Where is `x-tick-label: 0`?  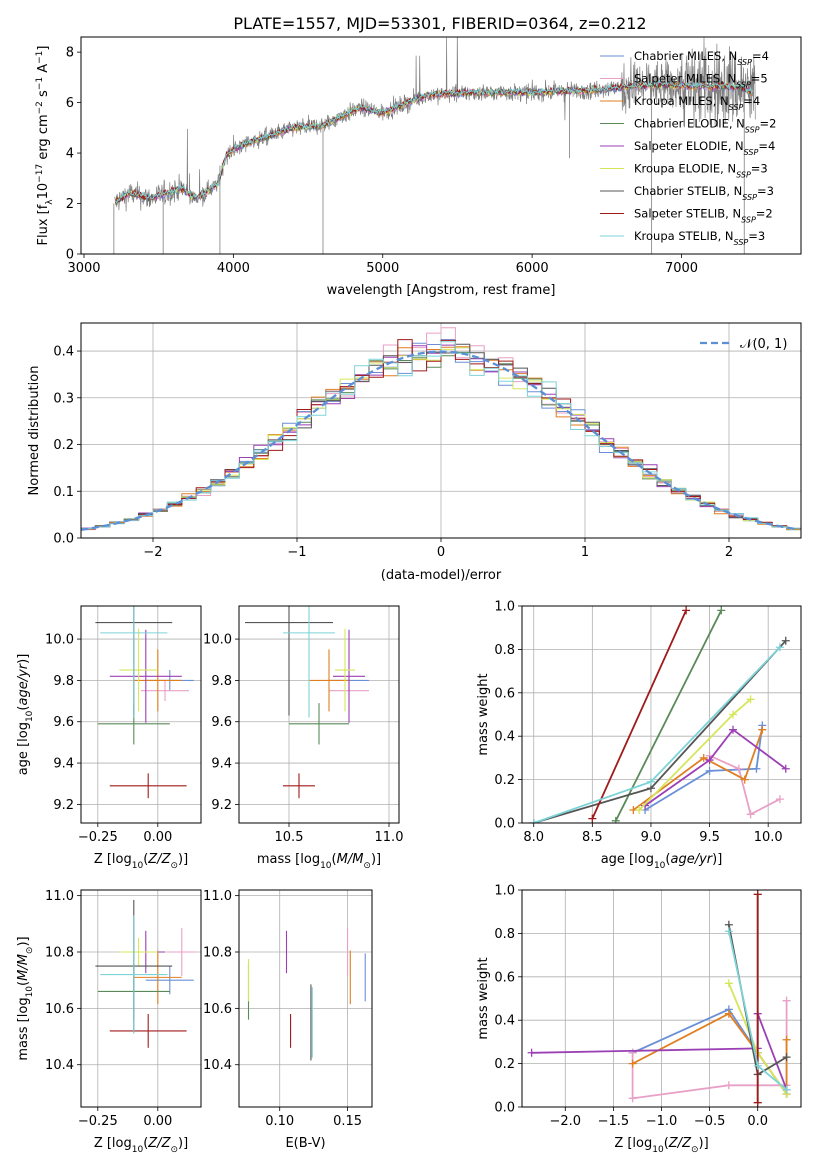
x-tick-label: 0 is located at coordinates (441, 552).